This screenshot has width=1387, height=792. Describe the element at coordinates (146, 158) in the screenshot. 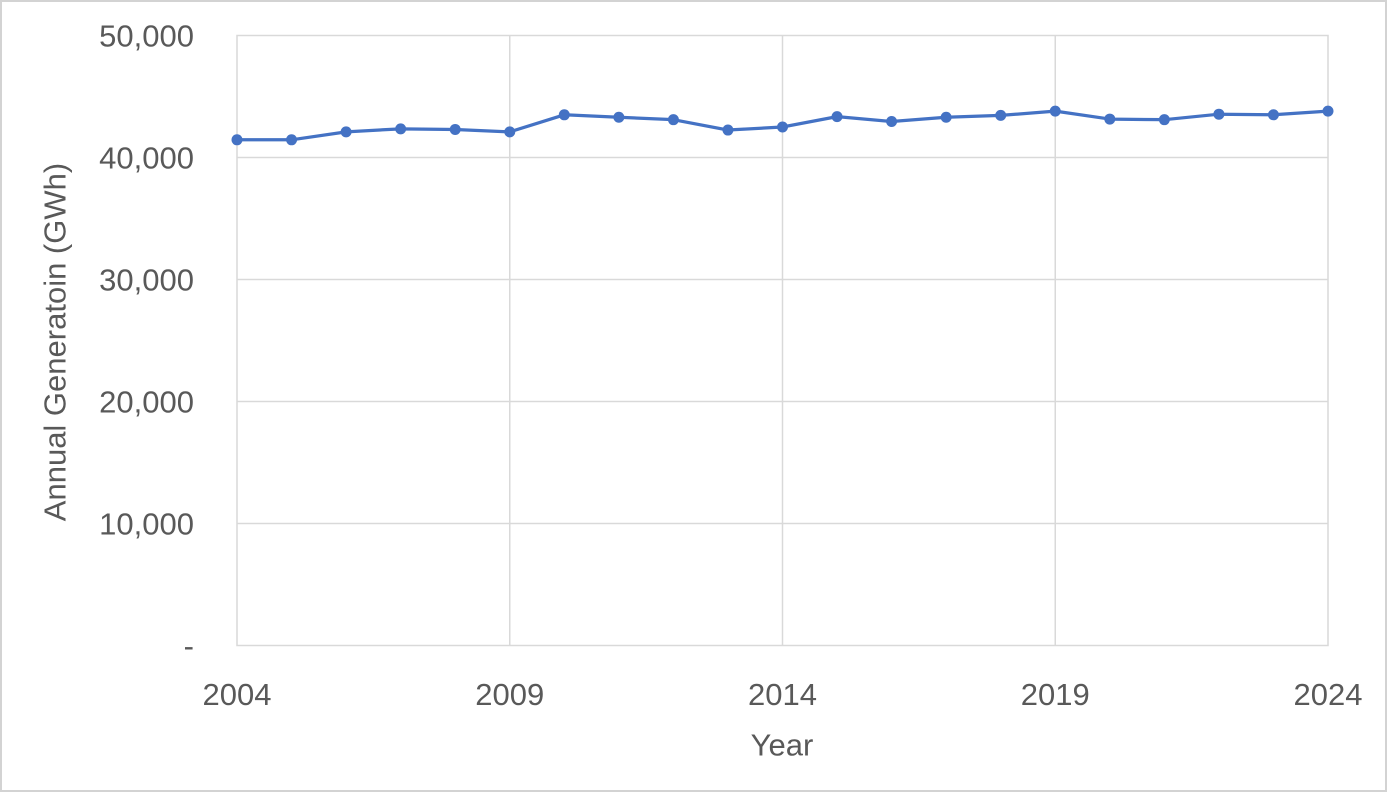

I see `y-tick-label: 40,000` at that location.